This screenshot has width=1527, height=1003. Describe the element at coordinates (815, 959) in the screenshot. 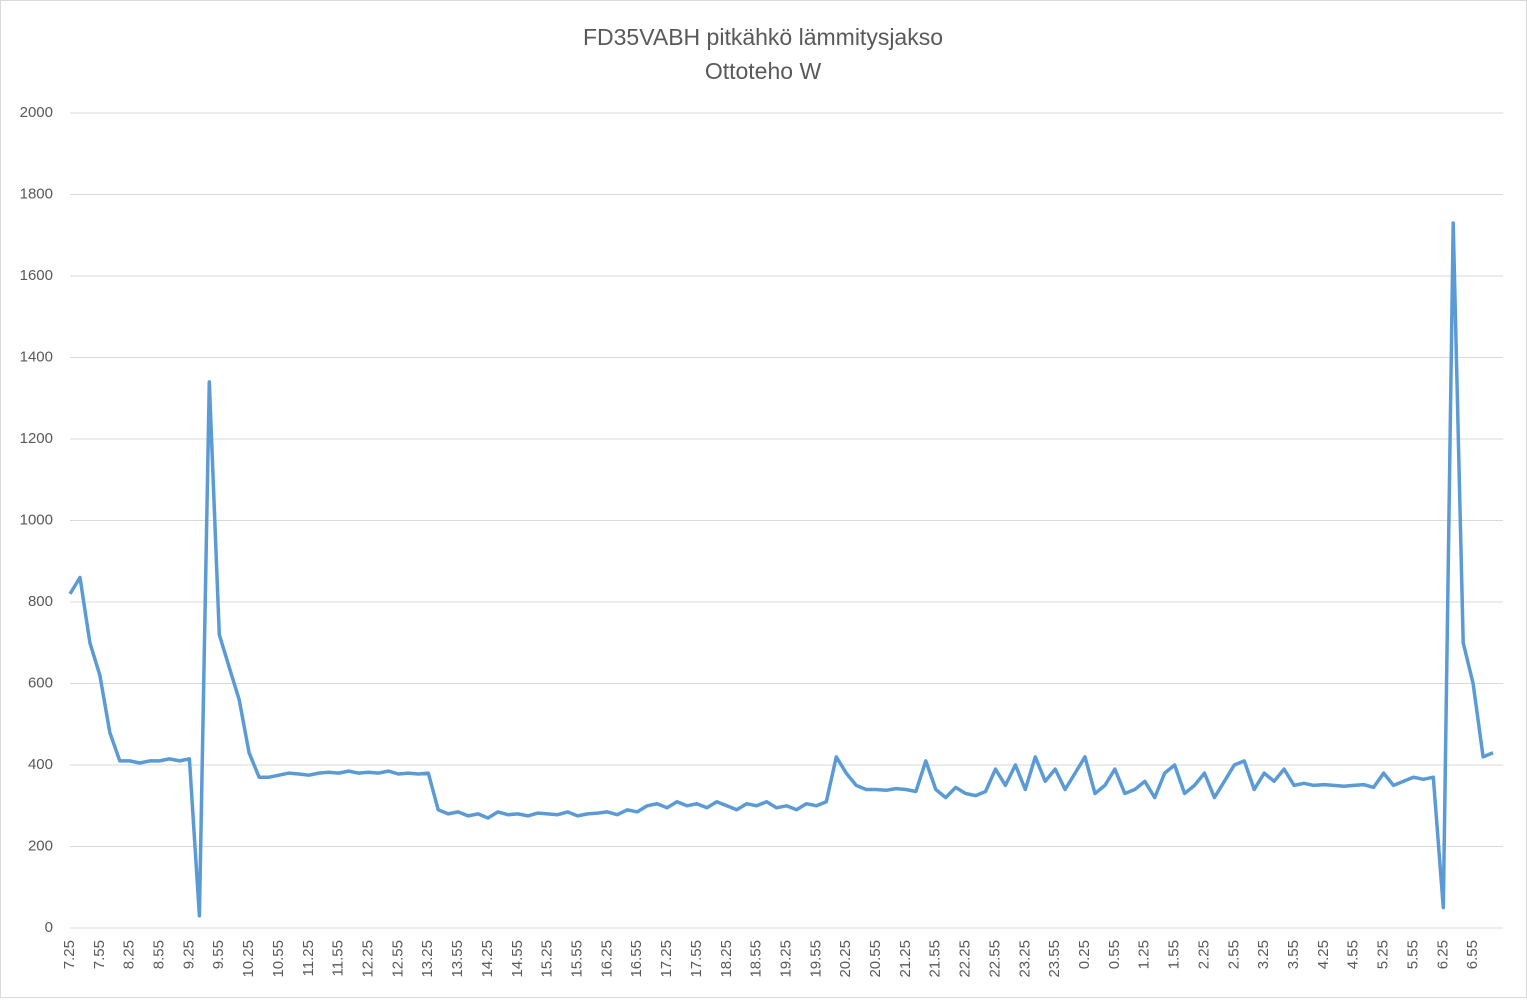

I see `x-tick-label: 19.55` at that location.